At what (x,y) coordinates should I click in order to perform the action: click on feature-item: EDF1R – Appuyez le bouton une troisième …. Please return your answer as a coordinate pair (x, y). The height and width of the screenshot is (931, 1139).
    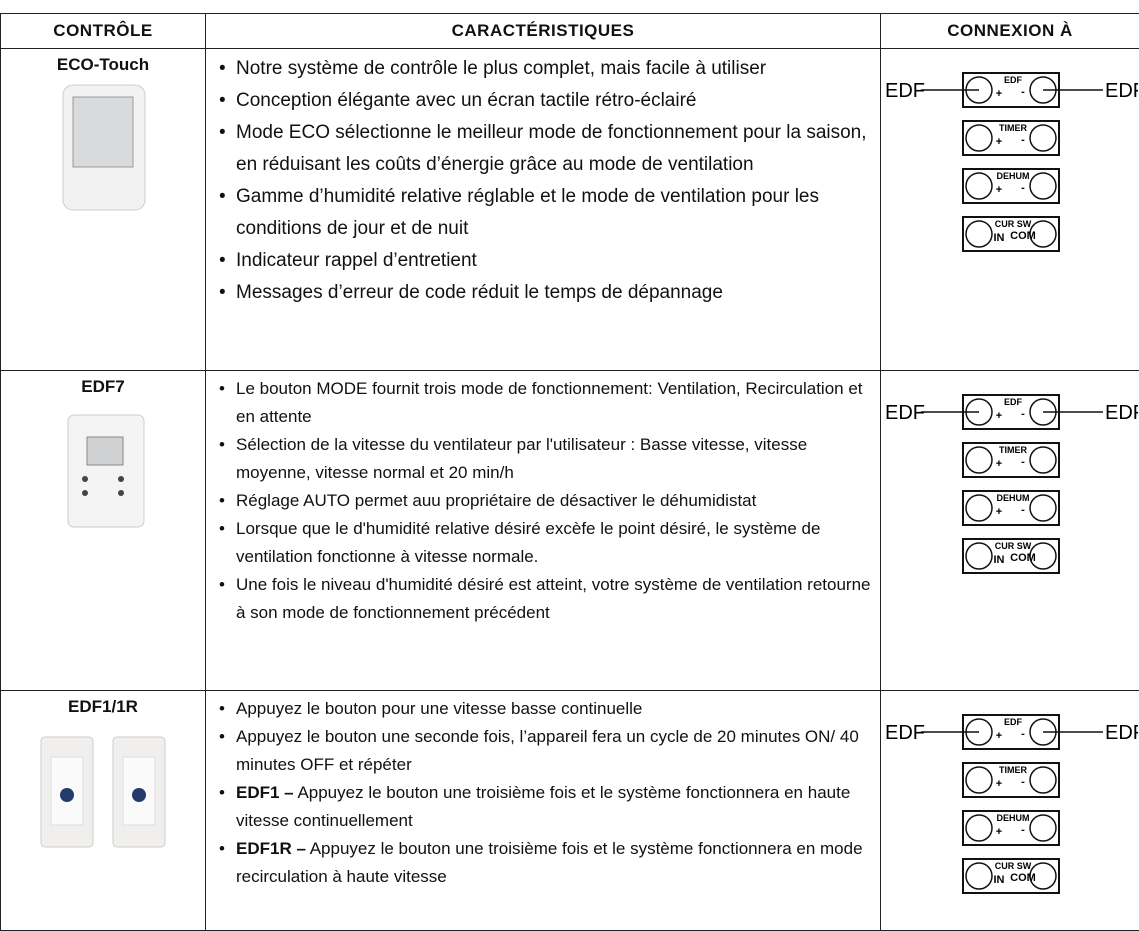
    Looking at the image, I should click on (558, 863).